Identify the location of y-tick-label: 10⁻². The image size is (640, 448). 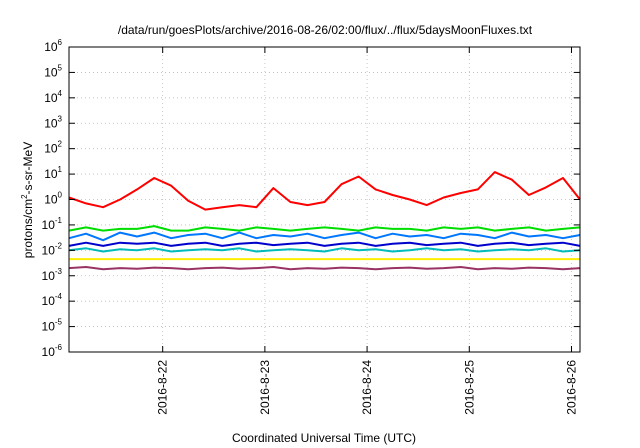
(52, 249).